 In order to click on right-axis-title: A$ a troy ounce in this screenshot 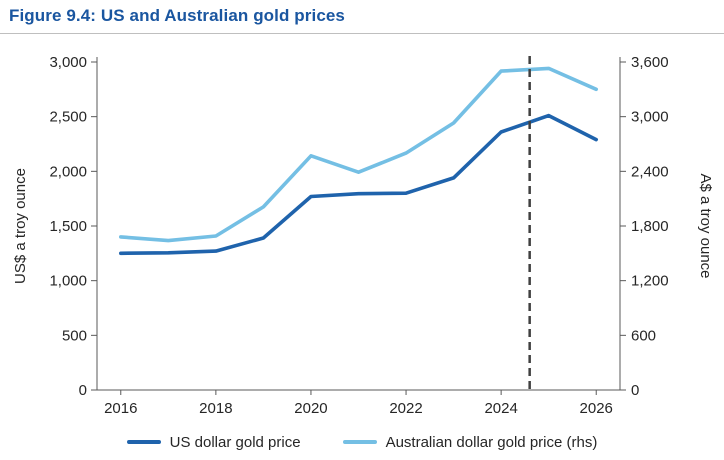, I will do `click(705, 225)`.